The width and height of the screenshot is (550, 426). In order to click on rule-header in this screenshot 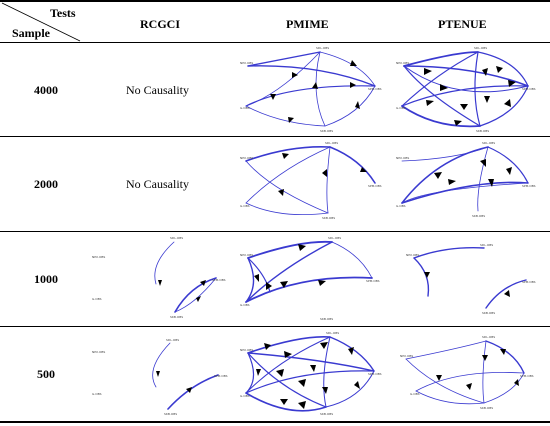, I will do `click(275, 42)`.